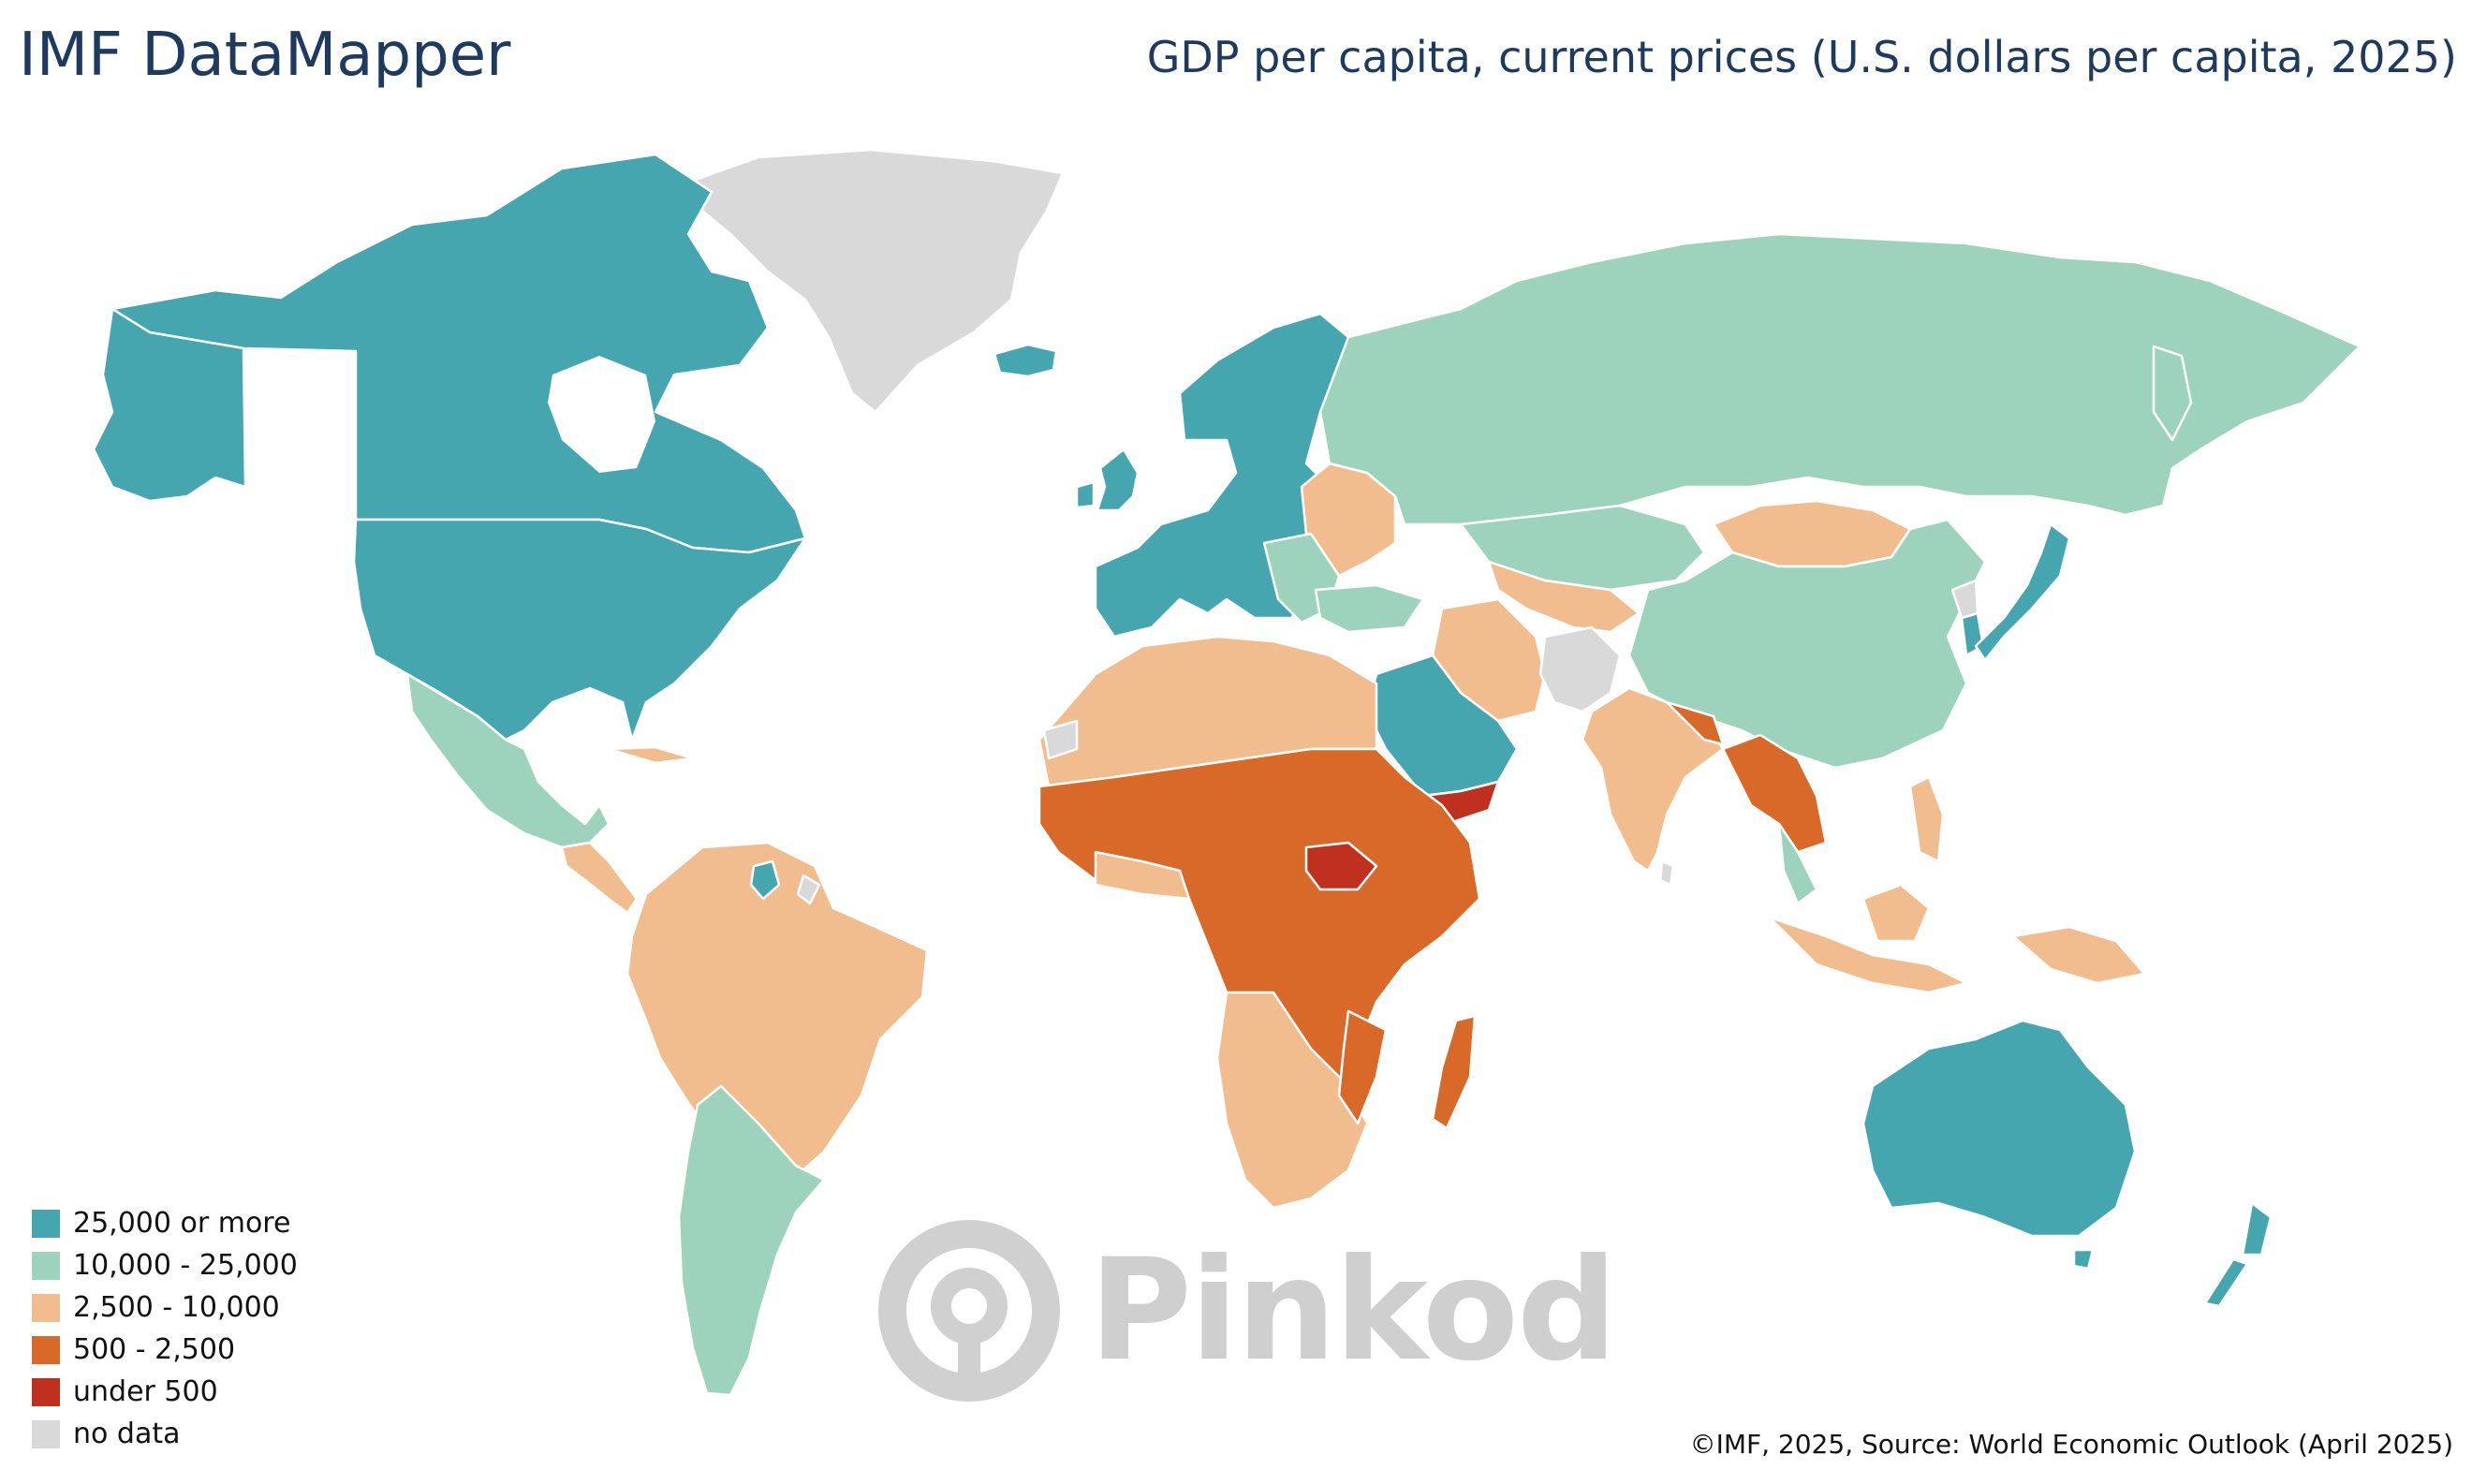 Image resolution: width=2472 pixels, height=1484 pixels. What do you see at coordinates (751, 1240) in the screenshot?
I see `region-southern-cone` at bounding box center [751, 1240].